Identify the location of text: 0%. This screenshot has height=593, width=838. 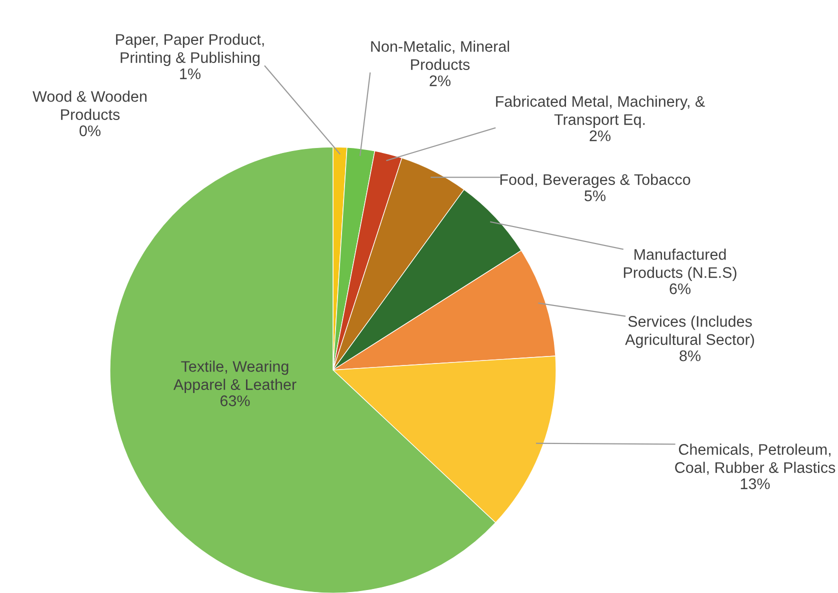
(90, 130).